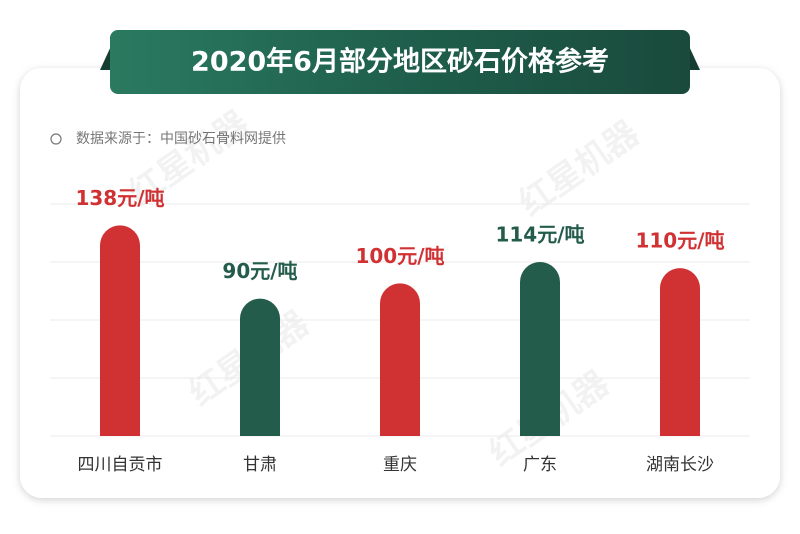 Image resolution: width=800 pixels, height=534 pixels. What do you see at coordinates (539, 235) in the screenshot?
I see `value-label: 114元/吨` at bounding box center [539, 235].